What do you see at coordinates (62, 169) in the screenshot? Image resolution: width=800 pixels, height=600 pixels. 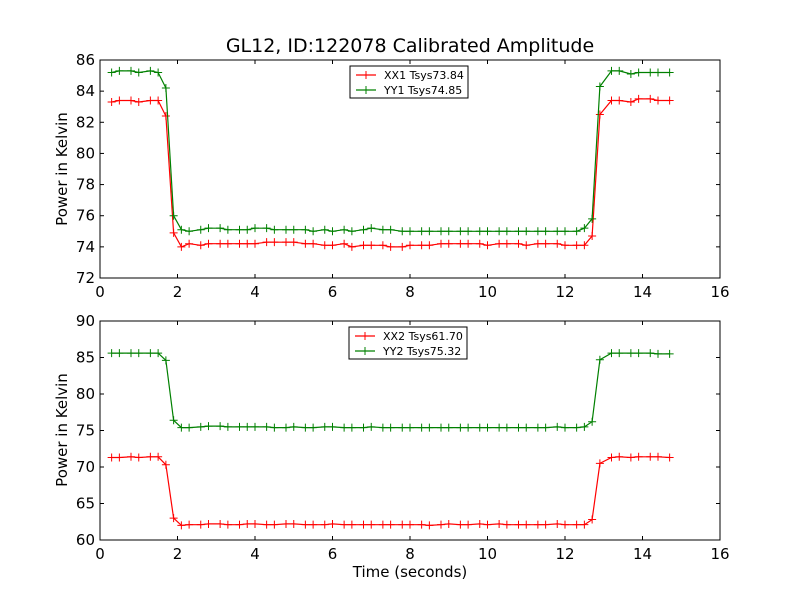 I see `y-axis-label: Power in Kelvin` at bounding box center [62, 169].